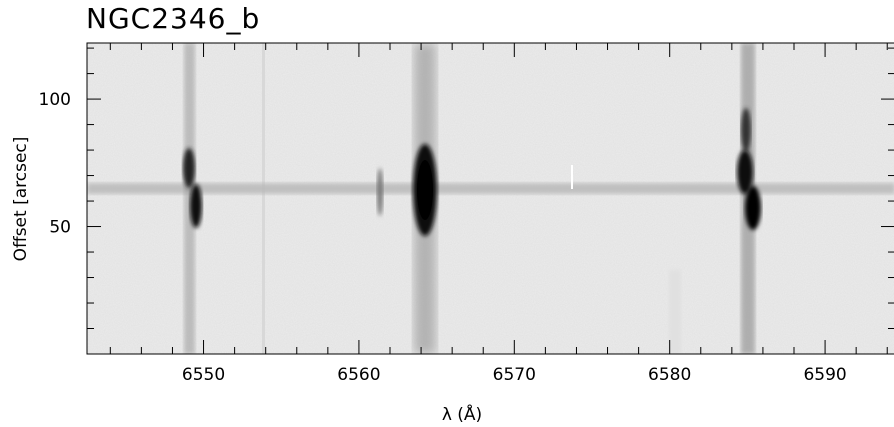  What do you see at coordinates (203, 375) in the screenshot?
I see `x-tick-label: 6550` at bounding box center [203, 375].